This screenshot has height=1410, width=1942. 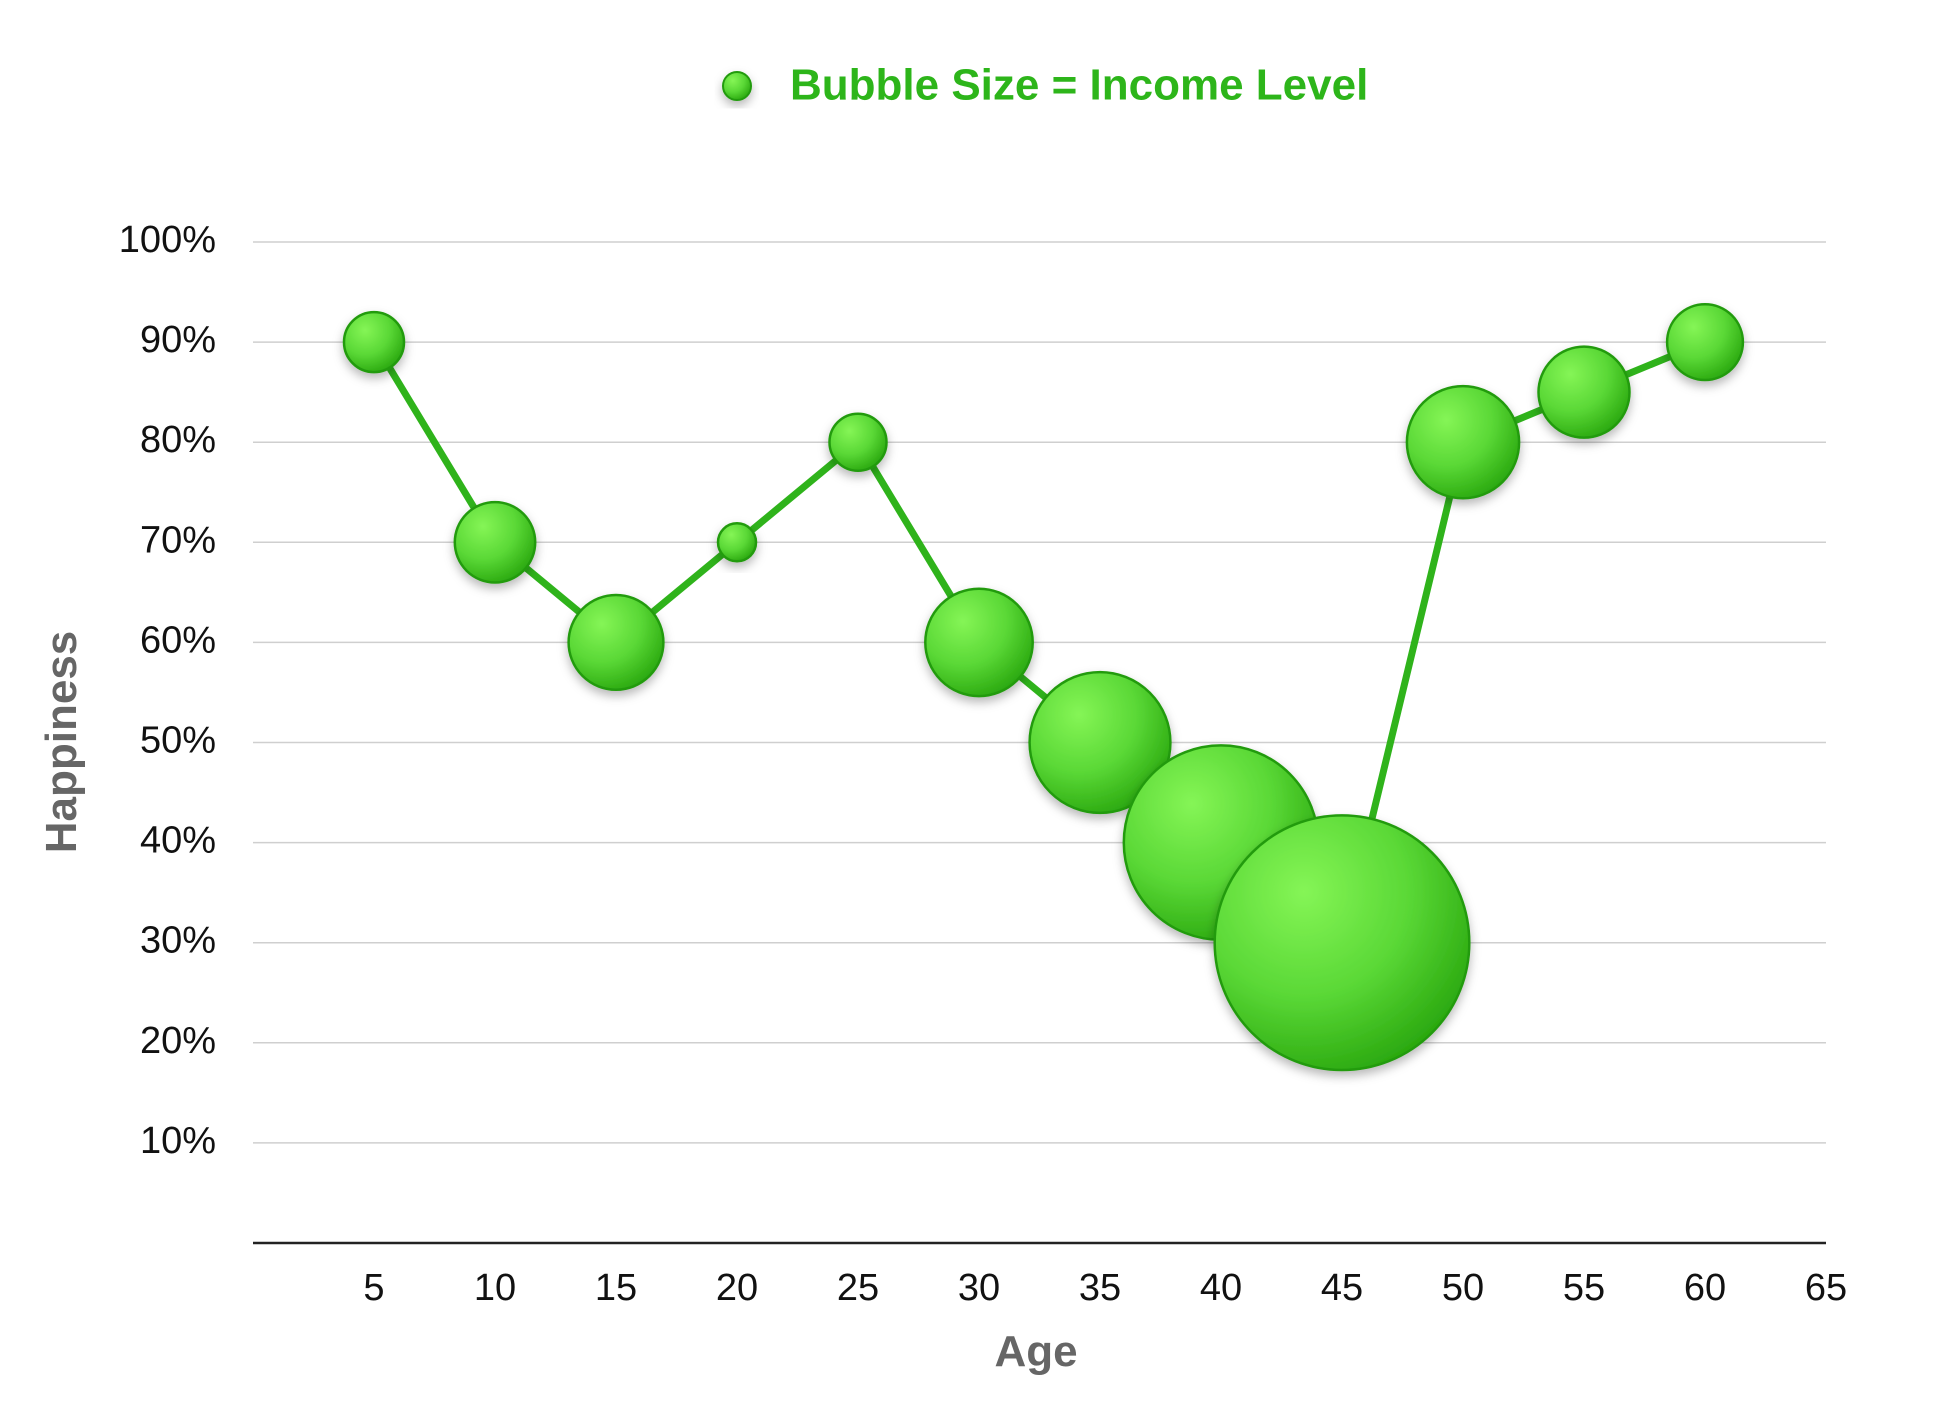 What do you see at coordinates (858, 1288) in the screenshot?
I see `x-tick-label: 25` at bounding box center [858, 1288].